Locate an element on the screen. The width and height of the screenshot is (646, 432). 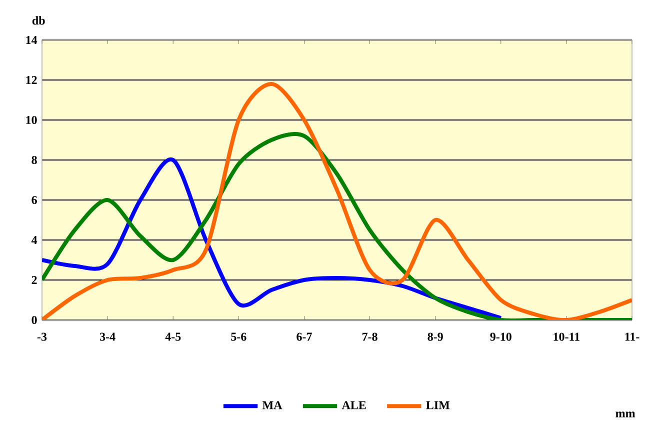
y-tick-label: 0 is located at coordinates (34, 320).